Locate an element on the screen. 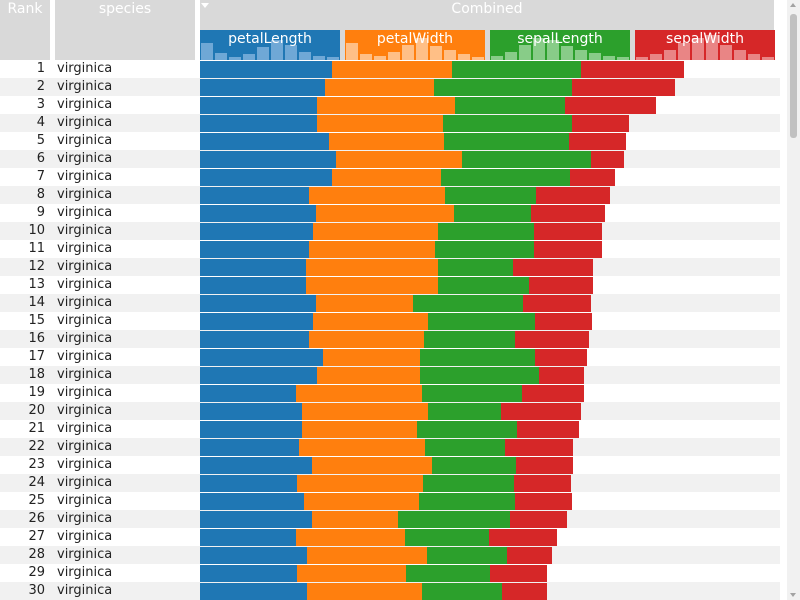  table-row: 15 virginica is located at coordinates (390, 321).